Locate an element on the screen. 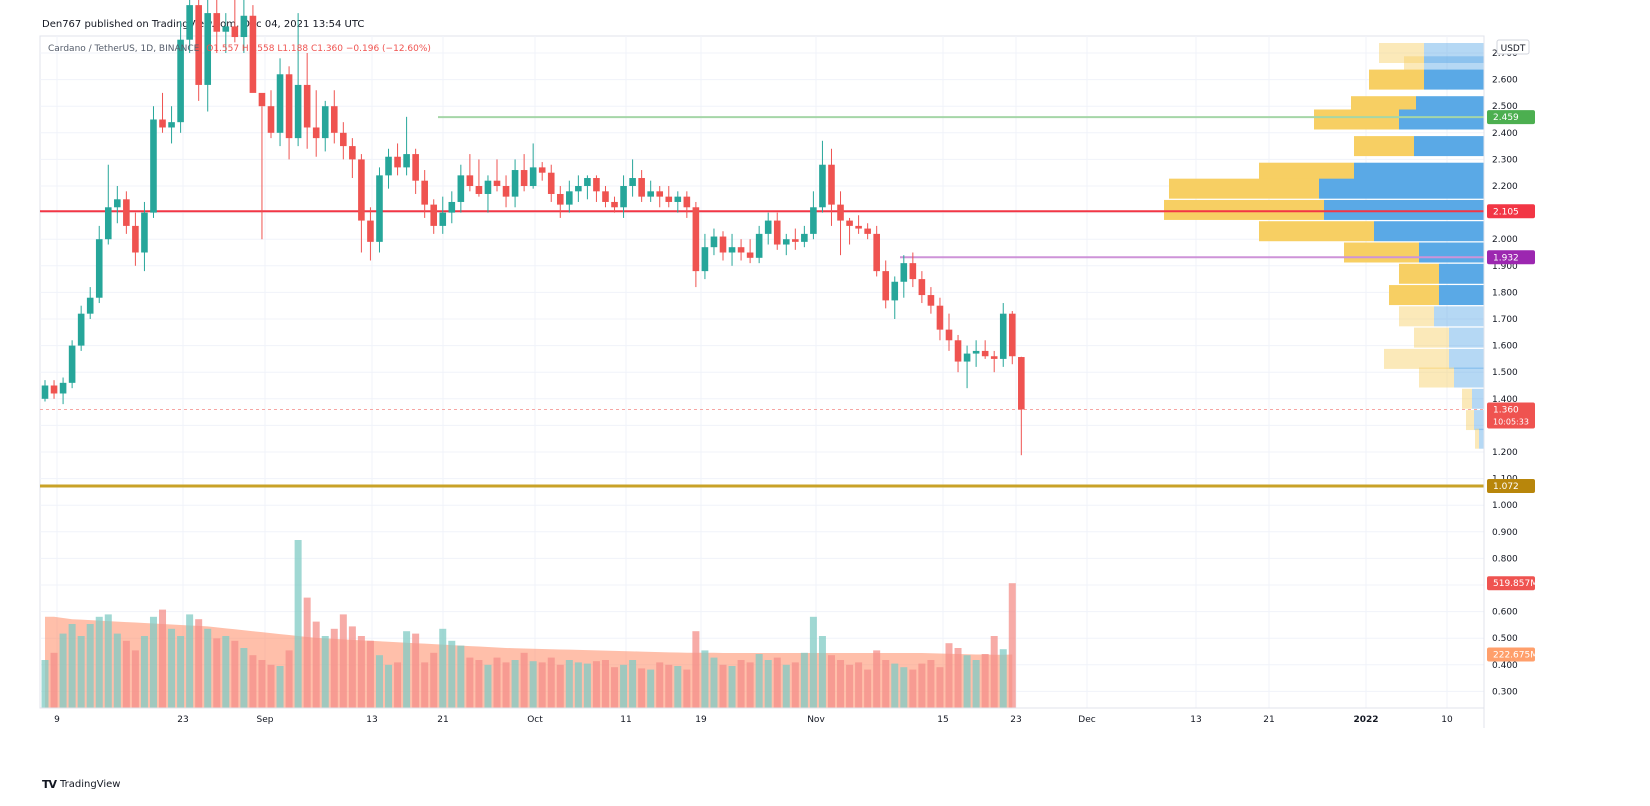 The height and width of the screenshot is (806, 1650). time-tick-label: 23 is located at coordinates (182, 720).